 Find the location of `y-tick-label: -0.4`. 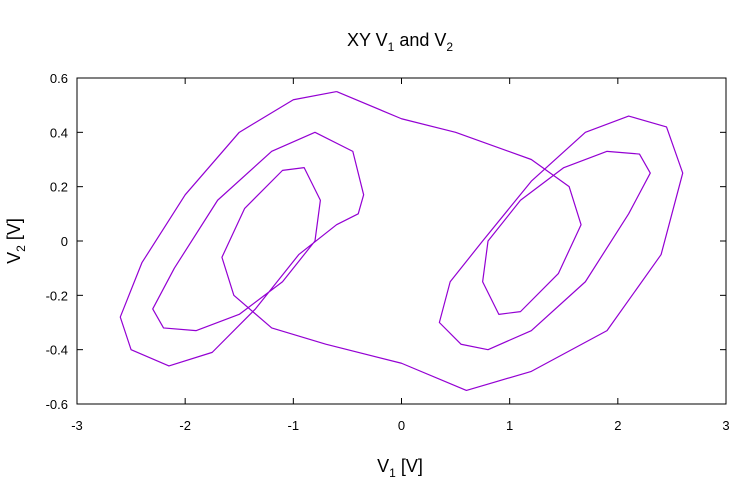

y-tick-label: -0.4 is located at coordinates (57, 350).